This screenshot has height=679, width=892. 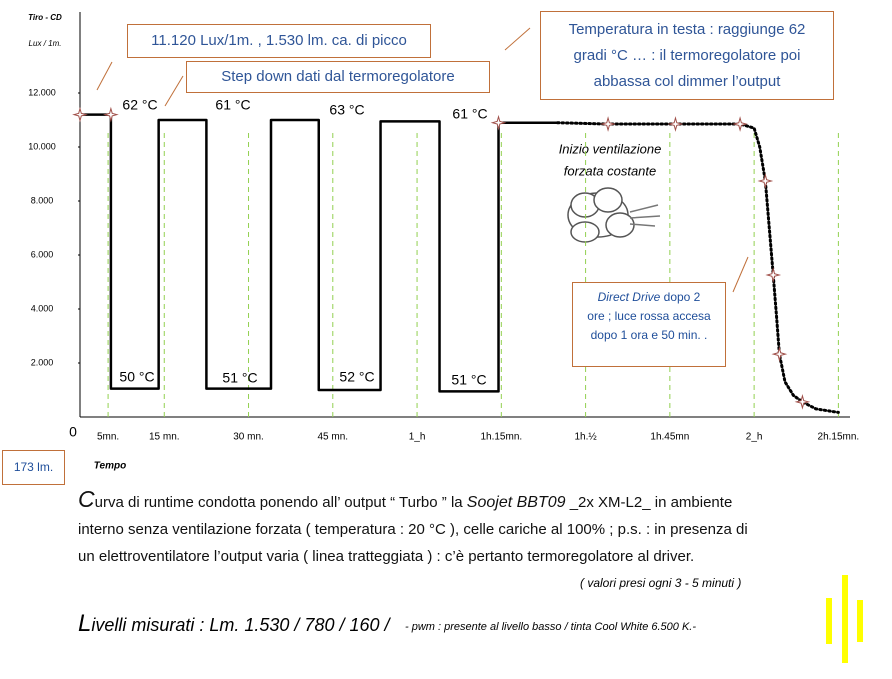 I want to click on caption-text: _2x XM-L2_ in ambiente, so click(x=649, y=502).